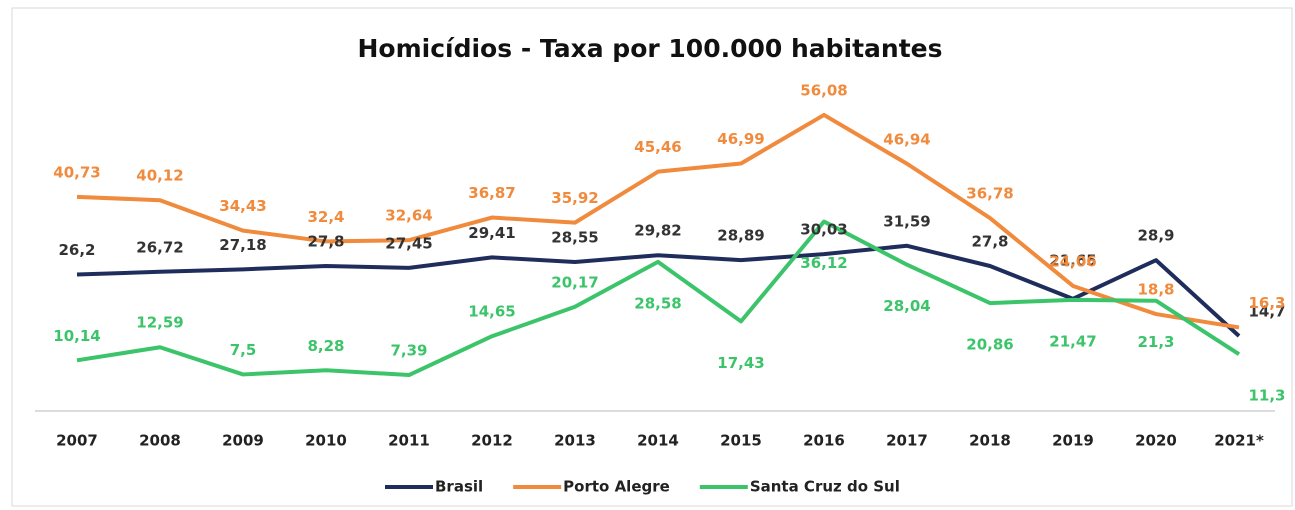  I want to click on data-label: 8,28, so click(325, 346).